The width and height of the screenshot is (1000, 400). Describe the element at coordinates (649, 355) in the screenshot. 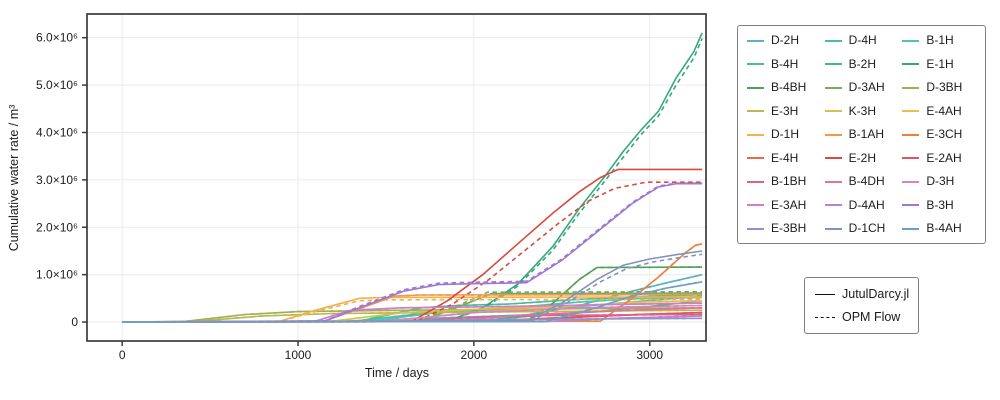

I see `x-tick-label: 3000` at that location.